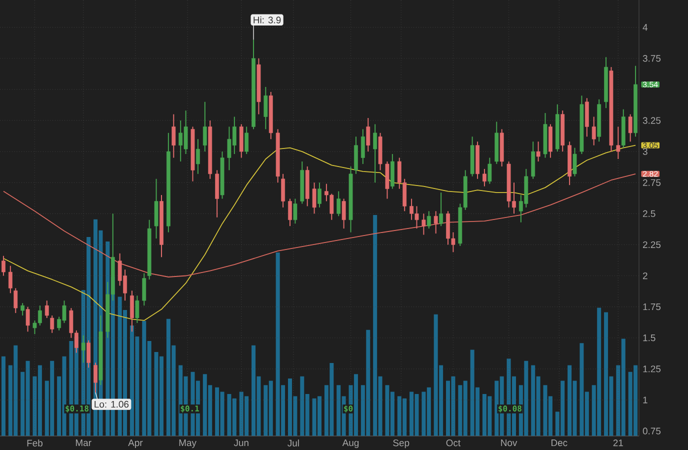 The height and width of the screenshot is (450, 688). What do you see at coordinates (401, 444) in the screenshot?
I see `x-tick-label: Sep` at bounding box center [401, 444].